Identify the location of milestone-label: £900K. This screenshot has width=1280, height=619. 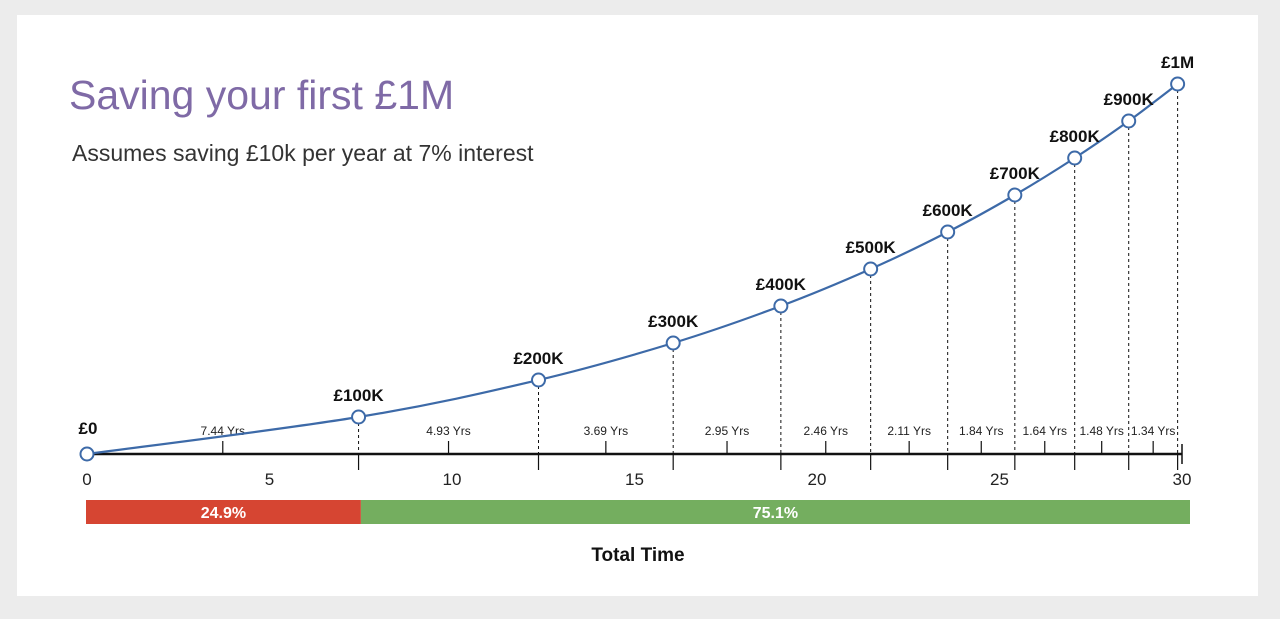
(1129, 99).